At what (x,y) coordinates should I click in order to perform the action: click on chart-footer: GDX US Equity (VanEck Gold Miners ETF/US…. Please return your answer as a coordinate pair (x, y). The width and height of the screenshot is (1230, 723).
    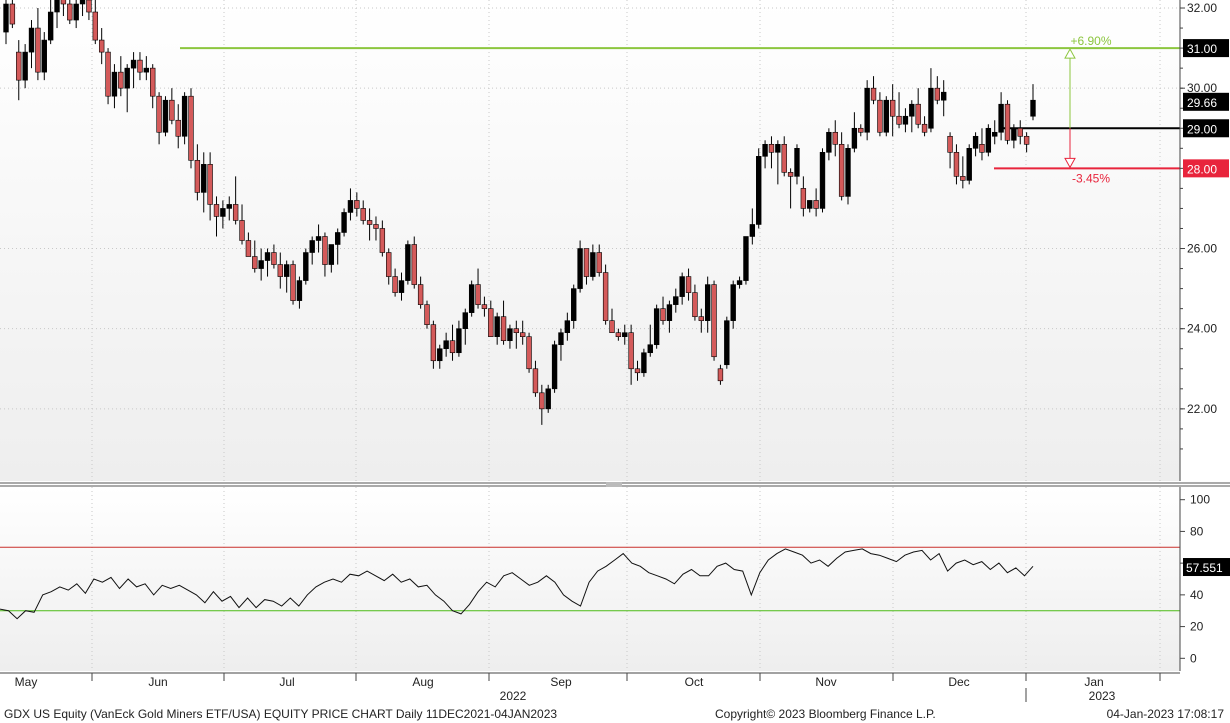
    Looking at the image, I should click on (615, 713).